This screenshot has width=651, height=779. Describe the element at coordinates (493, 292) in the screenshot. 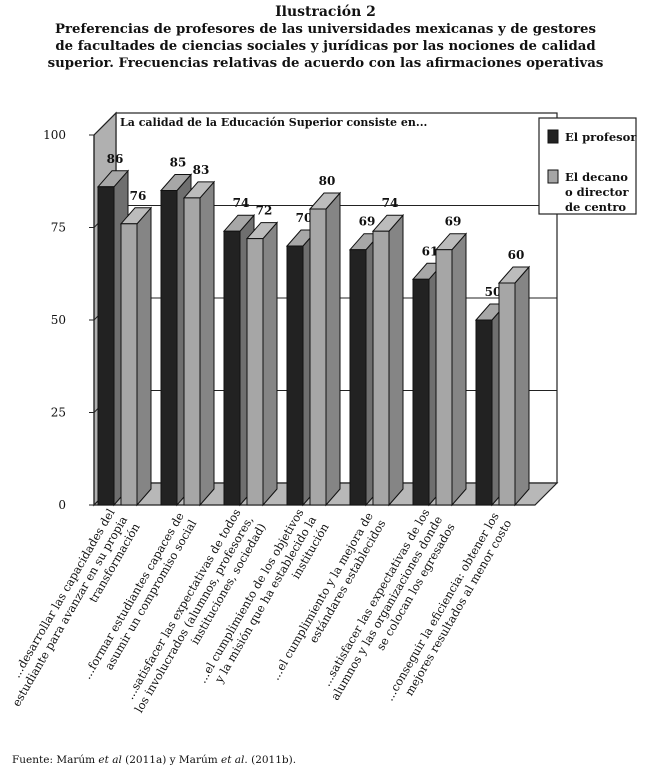

I see `data-label-6-0: 50` at that location.